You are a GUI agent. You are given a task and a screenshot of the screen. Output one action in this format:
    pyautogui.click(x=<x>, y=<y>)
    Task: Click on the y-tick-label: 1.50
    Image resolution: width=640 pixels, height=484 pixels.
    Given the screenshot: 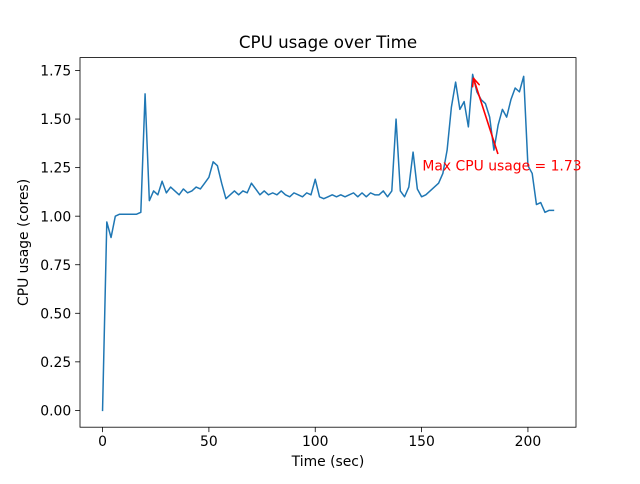 What is the action you would take?
    pyautogui.click(x=55, y=120)
    